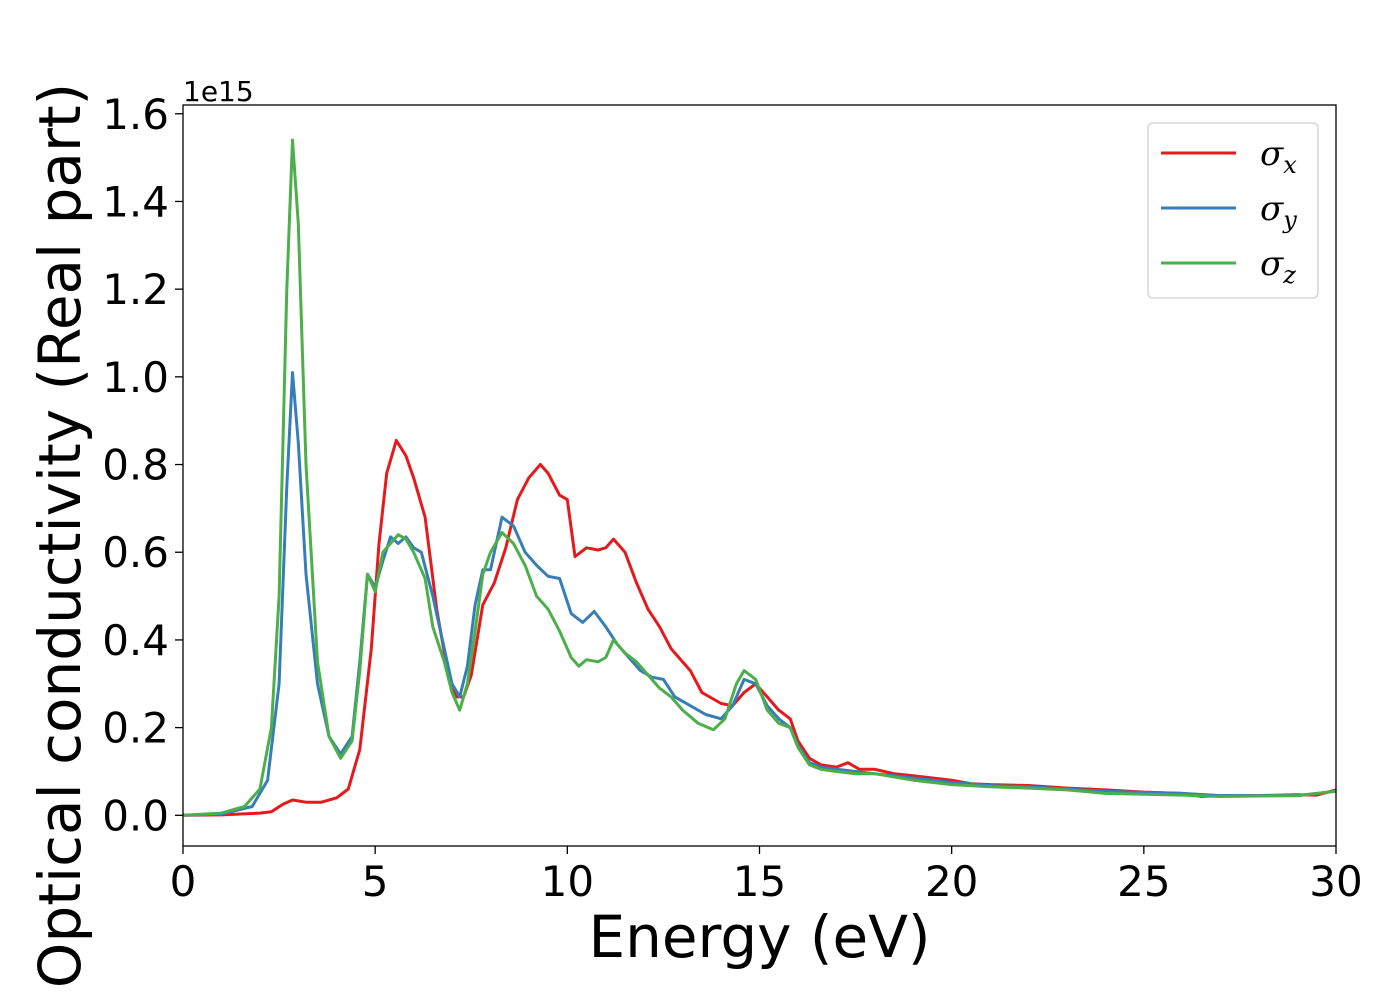 This screenshot has width=1400, height=1000. Describe the element at coordinates (135, 465) in the screenshot. I see `y-tick-label: 0.8` at that location.